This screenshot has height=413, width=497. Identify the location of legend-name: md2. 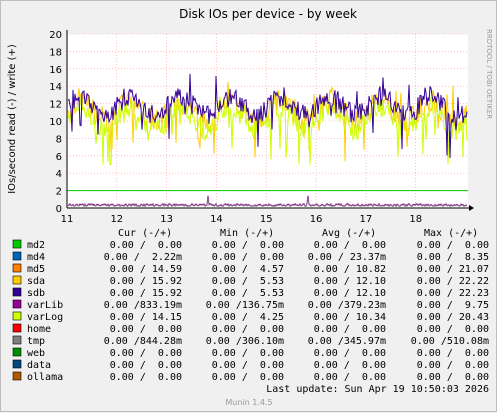
(36, 245).